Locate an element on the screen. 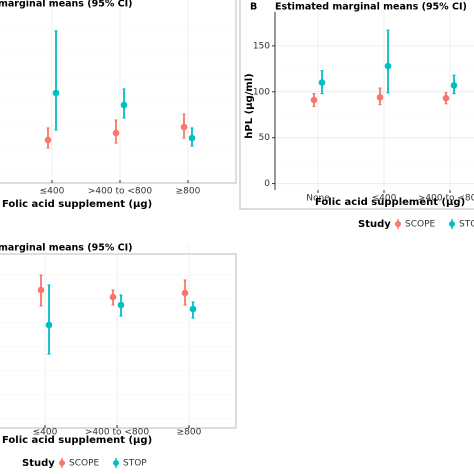  y-tick-label: 150 is located at coordinates (261, 46).